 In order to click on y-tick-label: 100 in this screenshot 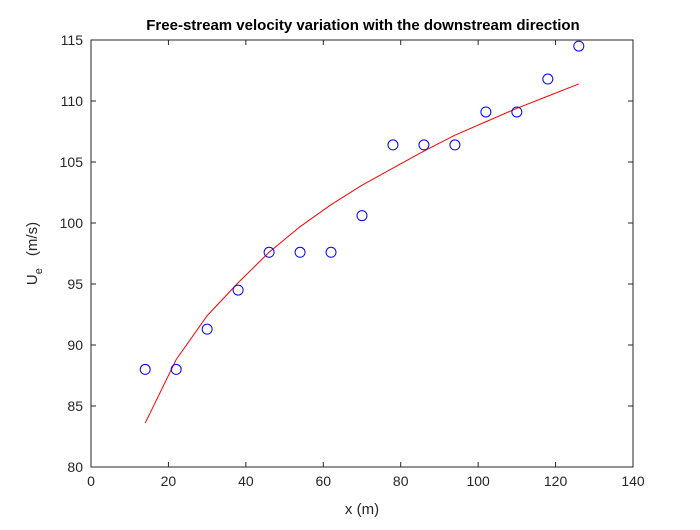, I will do `click(72, 223)`.